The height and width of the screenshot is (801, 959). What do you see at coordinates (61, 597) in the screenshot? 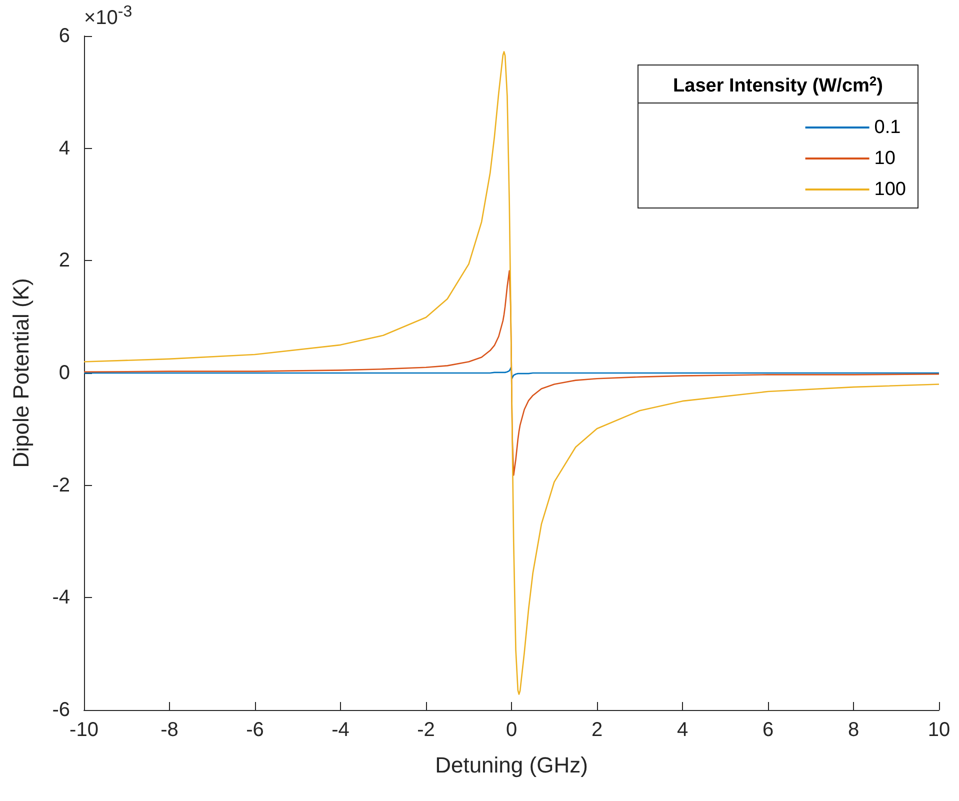
I see `y-tick-label: -4` at bounding box center [61, 597].